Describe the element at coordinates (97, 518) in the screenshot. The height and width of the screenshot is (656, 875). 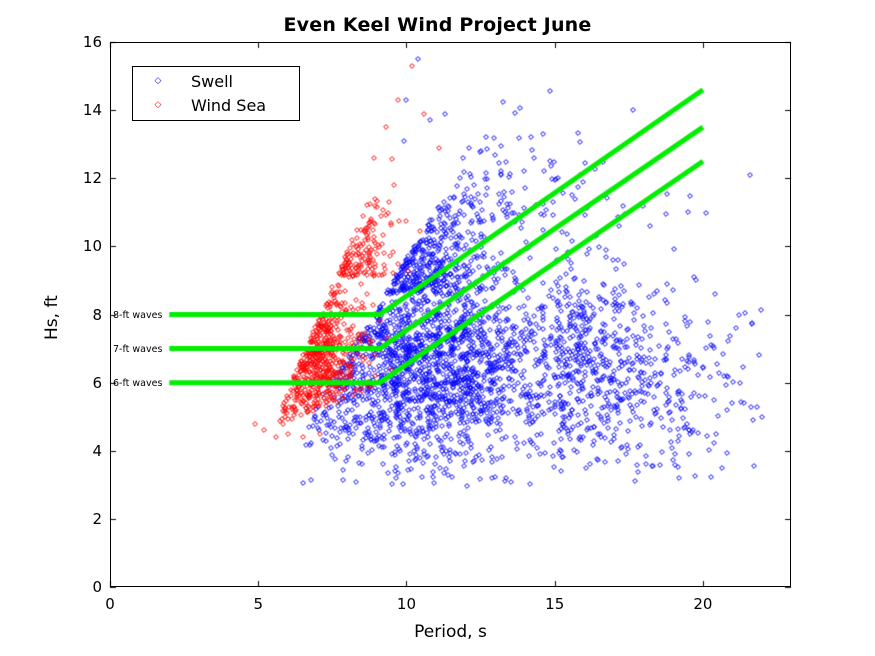
I see `y-tick-2: 2` at that location.